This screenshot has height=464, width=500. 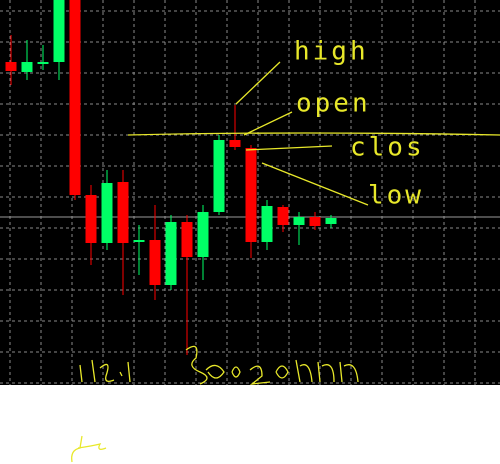 I want to click on annotation: high, so click(x=331, y=52).